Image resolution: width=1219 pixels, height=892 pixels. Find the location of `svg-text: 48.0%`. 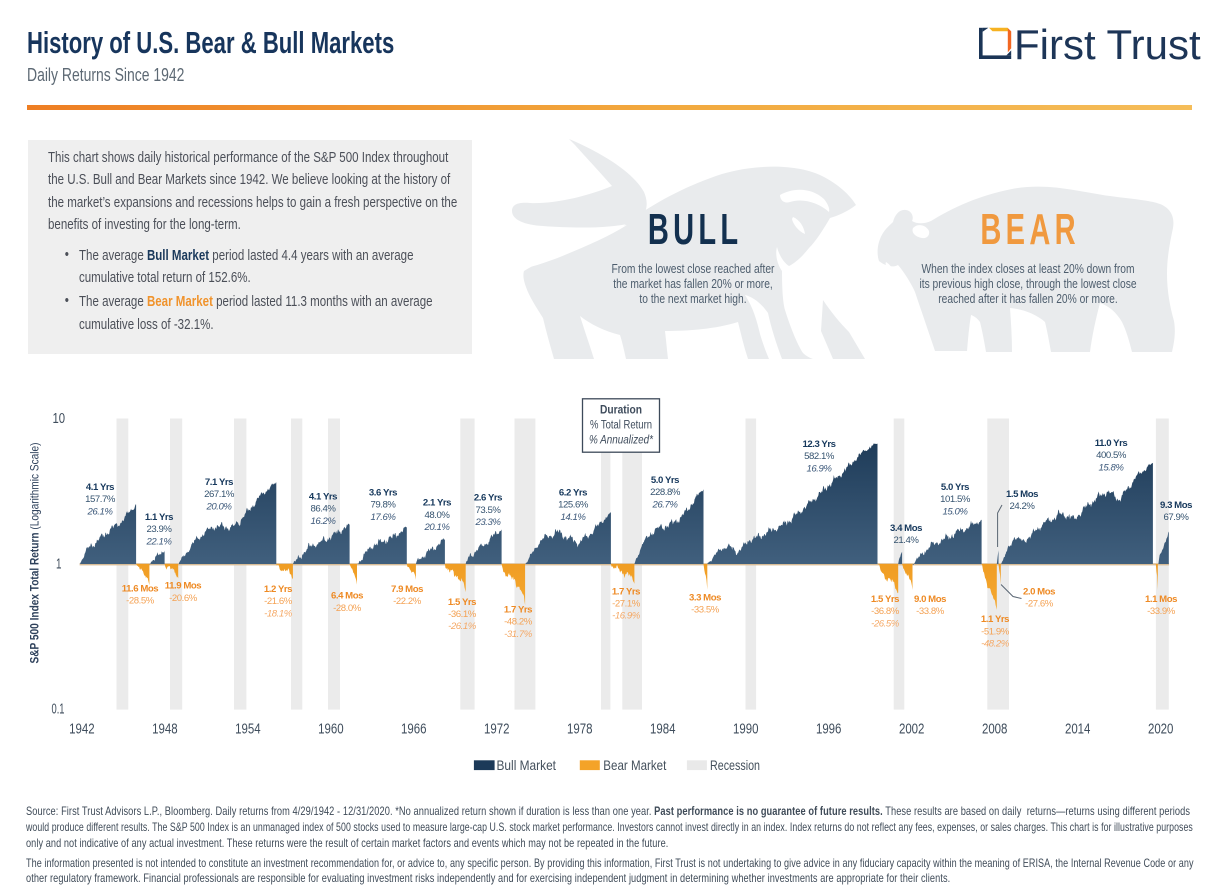

svg-text: 48.0% is located at coordinates (438, 515).